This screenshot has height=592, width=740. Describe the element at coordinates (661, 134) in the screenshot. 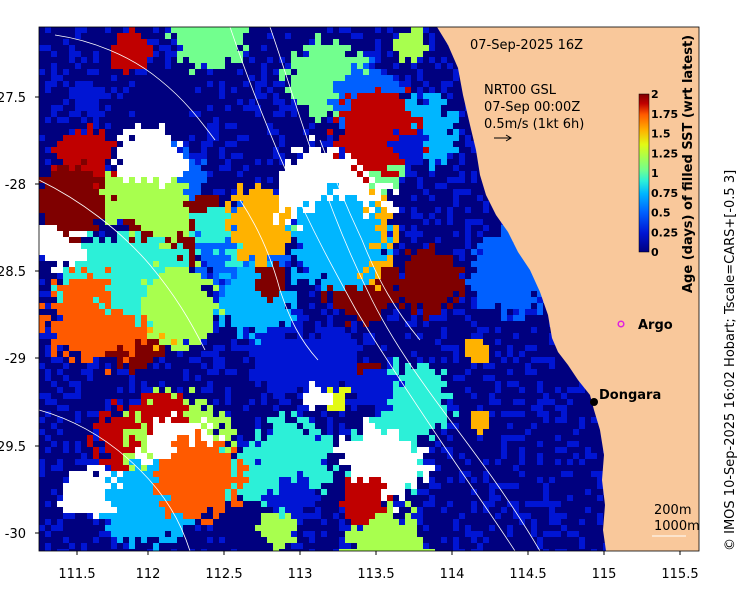

I see `colorbar-tick-label: 1.5` at that location.